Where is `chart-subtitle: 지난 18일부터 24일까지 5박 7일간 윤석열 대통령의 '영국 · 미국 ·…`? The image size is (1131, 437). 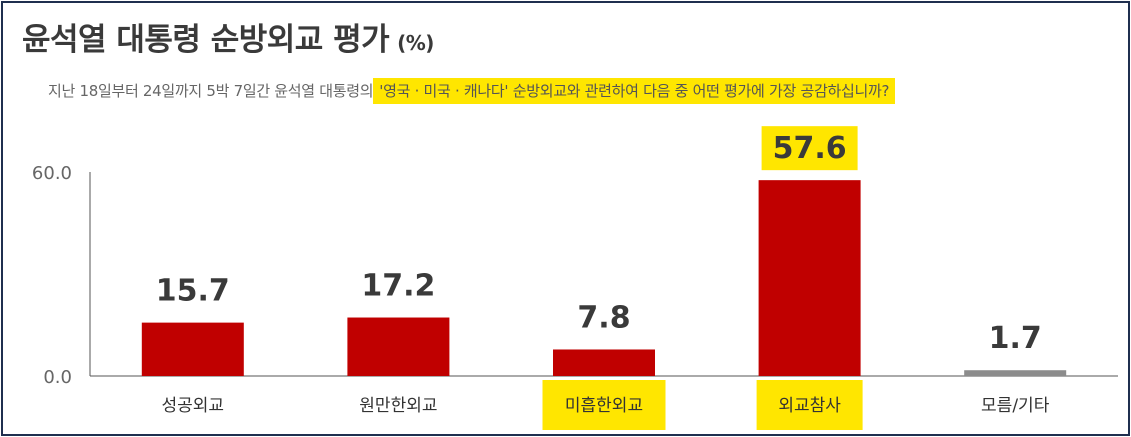
chart-subtitle: 지난 18일부터 24일까지 5박 7일간 윤석열 대통령의 '영국 · 미국 ·… is located at coordinates (472, 91).